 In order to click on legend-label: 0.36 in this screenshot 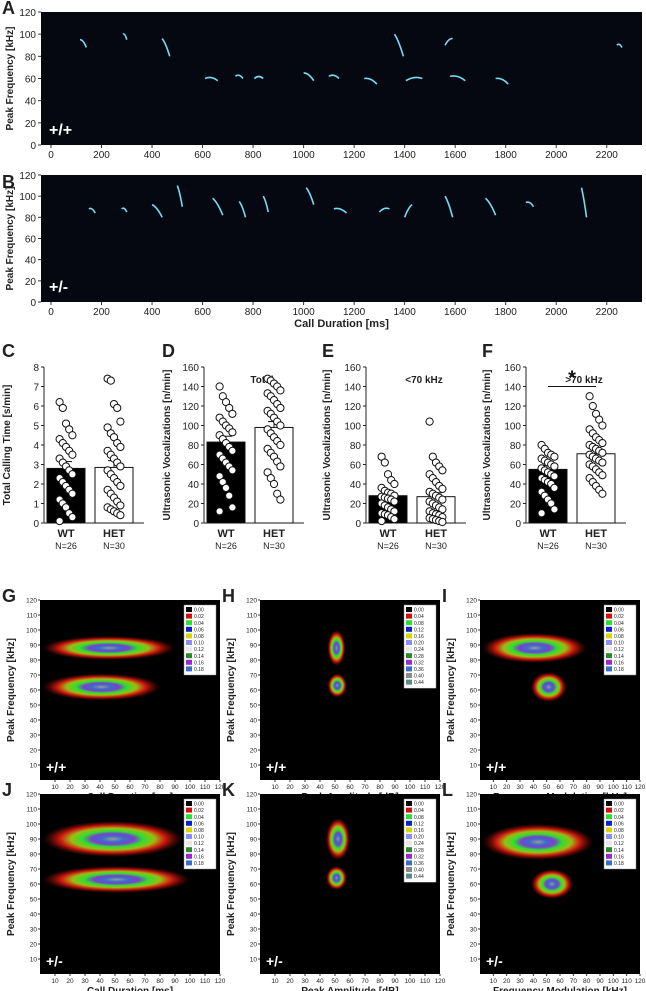, I will do `click(419, 864)`.